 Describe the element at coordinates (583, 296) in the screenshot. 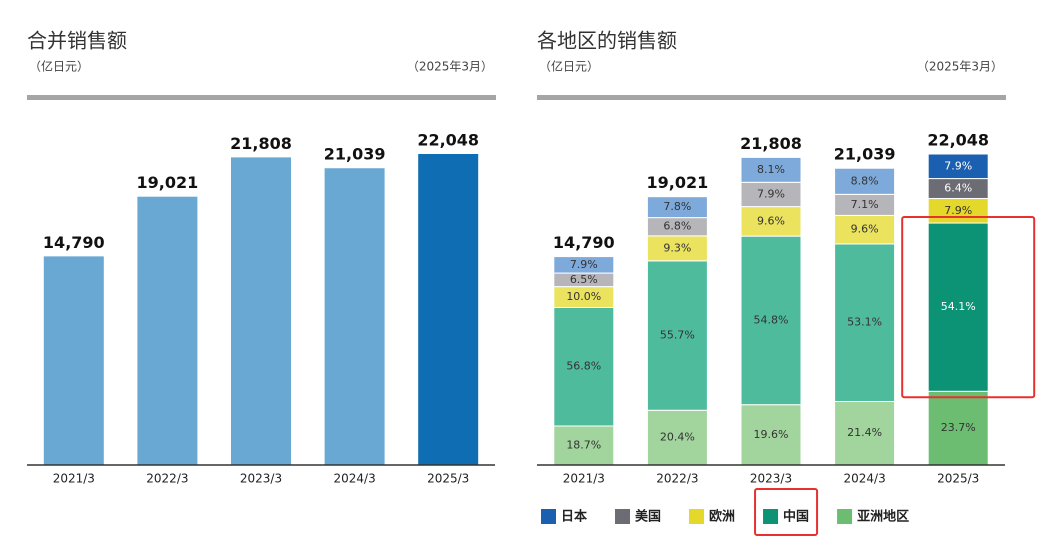

I see `segment-label: 10.0%` at that location.